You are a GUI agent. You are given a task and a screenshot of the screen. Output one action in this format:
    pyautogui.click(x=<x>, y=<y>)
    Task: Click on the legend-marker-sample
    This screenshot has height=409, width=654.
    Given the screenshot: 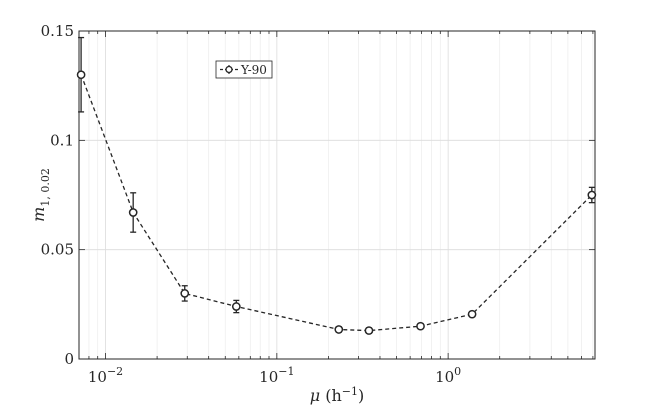 What is the action you would take?
    pyautogui.click(x=229, y=69)
    